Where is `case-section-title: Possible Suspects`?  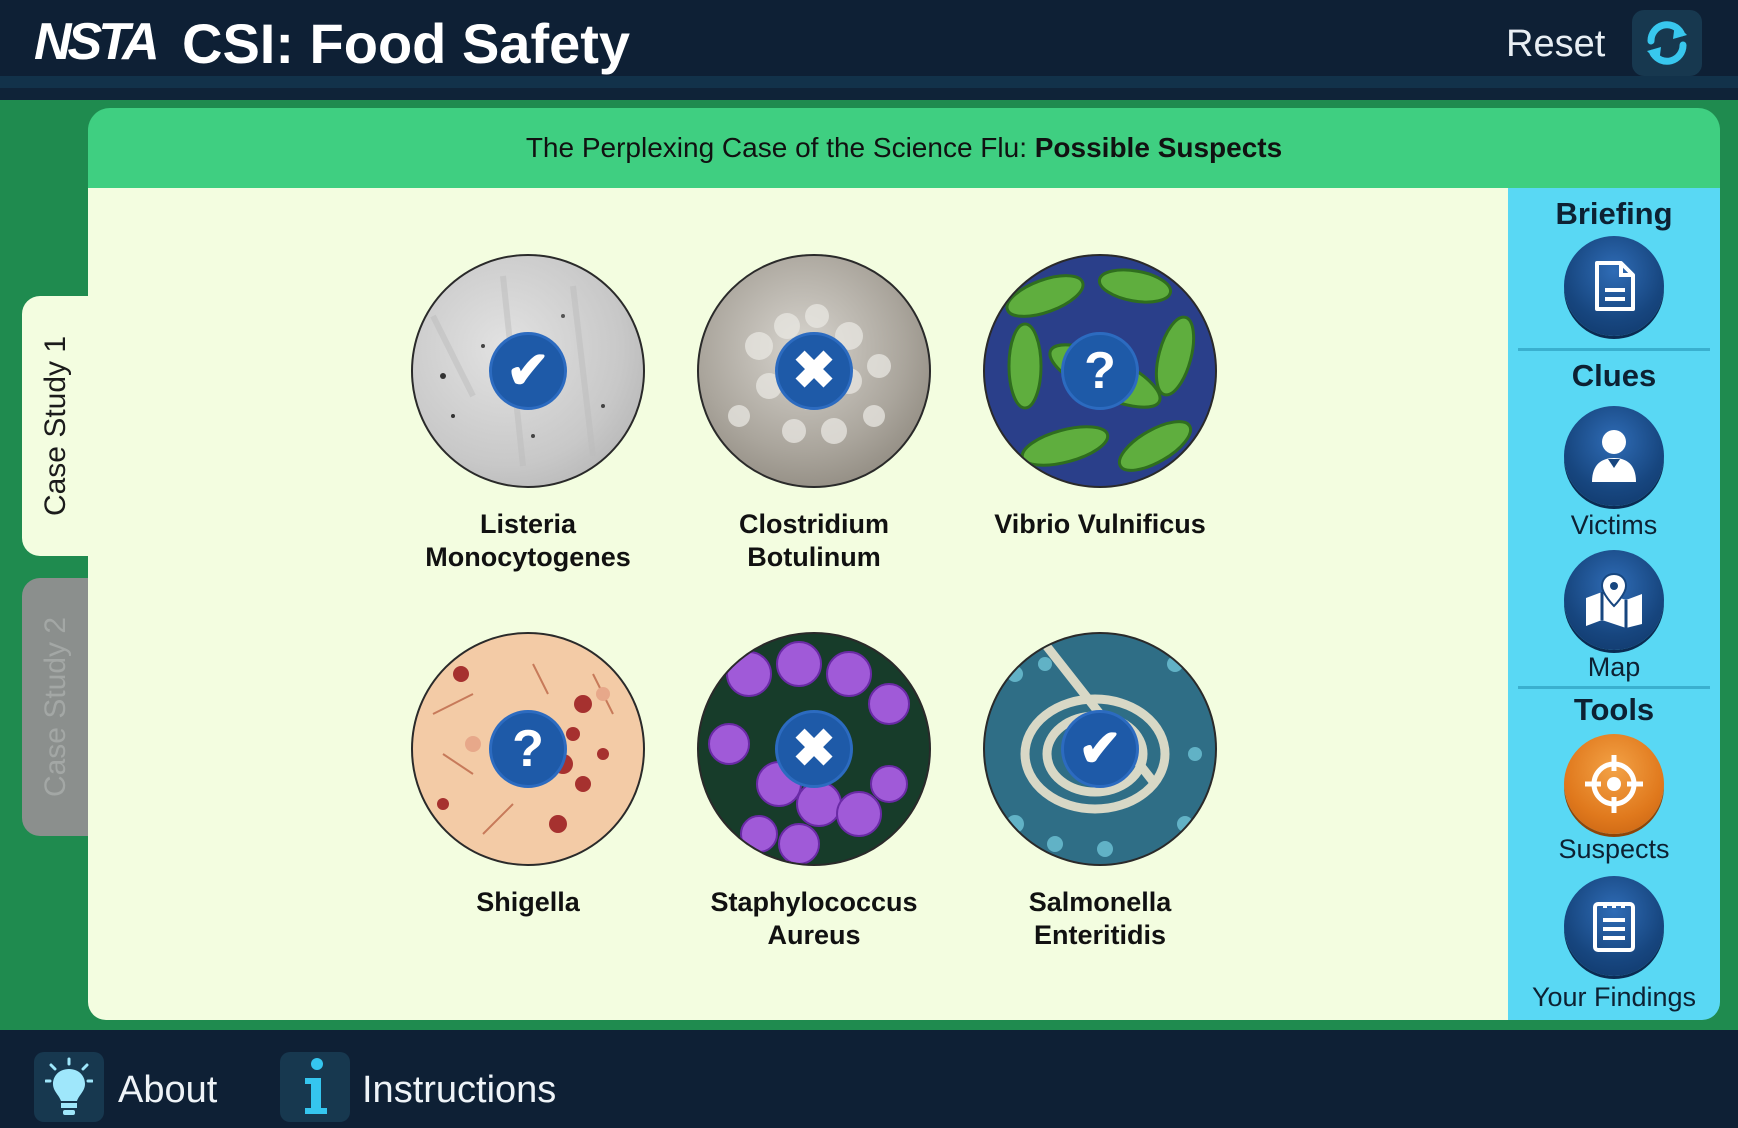 case-section-title: Possible Suspects is located at coordinates (1158, 147).